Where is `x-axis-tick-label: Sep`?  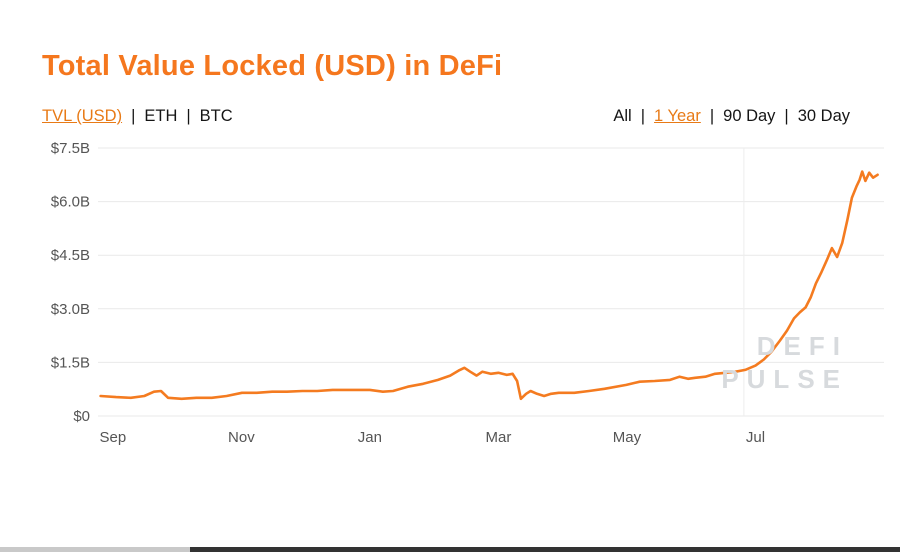 x-axis-tick-label: Sep is located at coordinates (113, 437).